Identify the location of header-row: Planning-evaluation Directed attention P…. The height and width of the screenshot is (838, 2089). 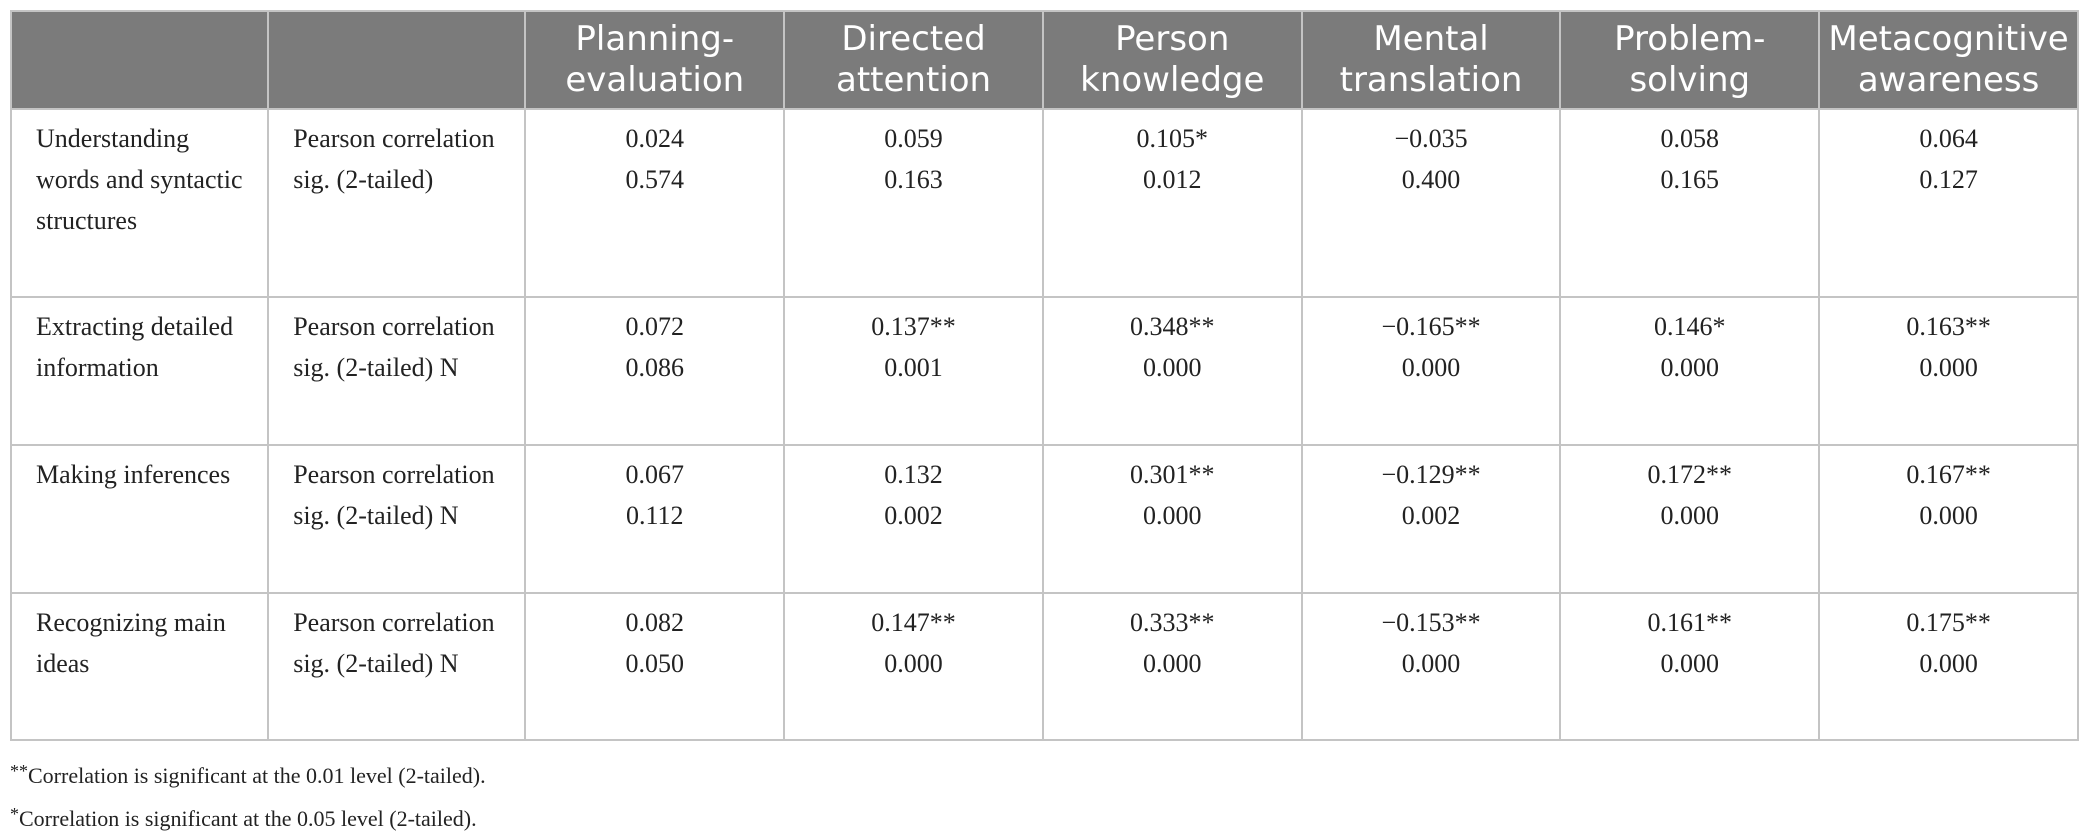
(1044, 60).